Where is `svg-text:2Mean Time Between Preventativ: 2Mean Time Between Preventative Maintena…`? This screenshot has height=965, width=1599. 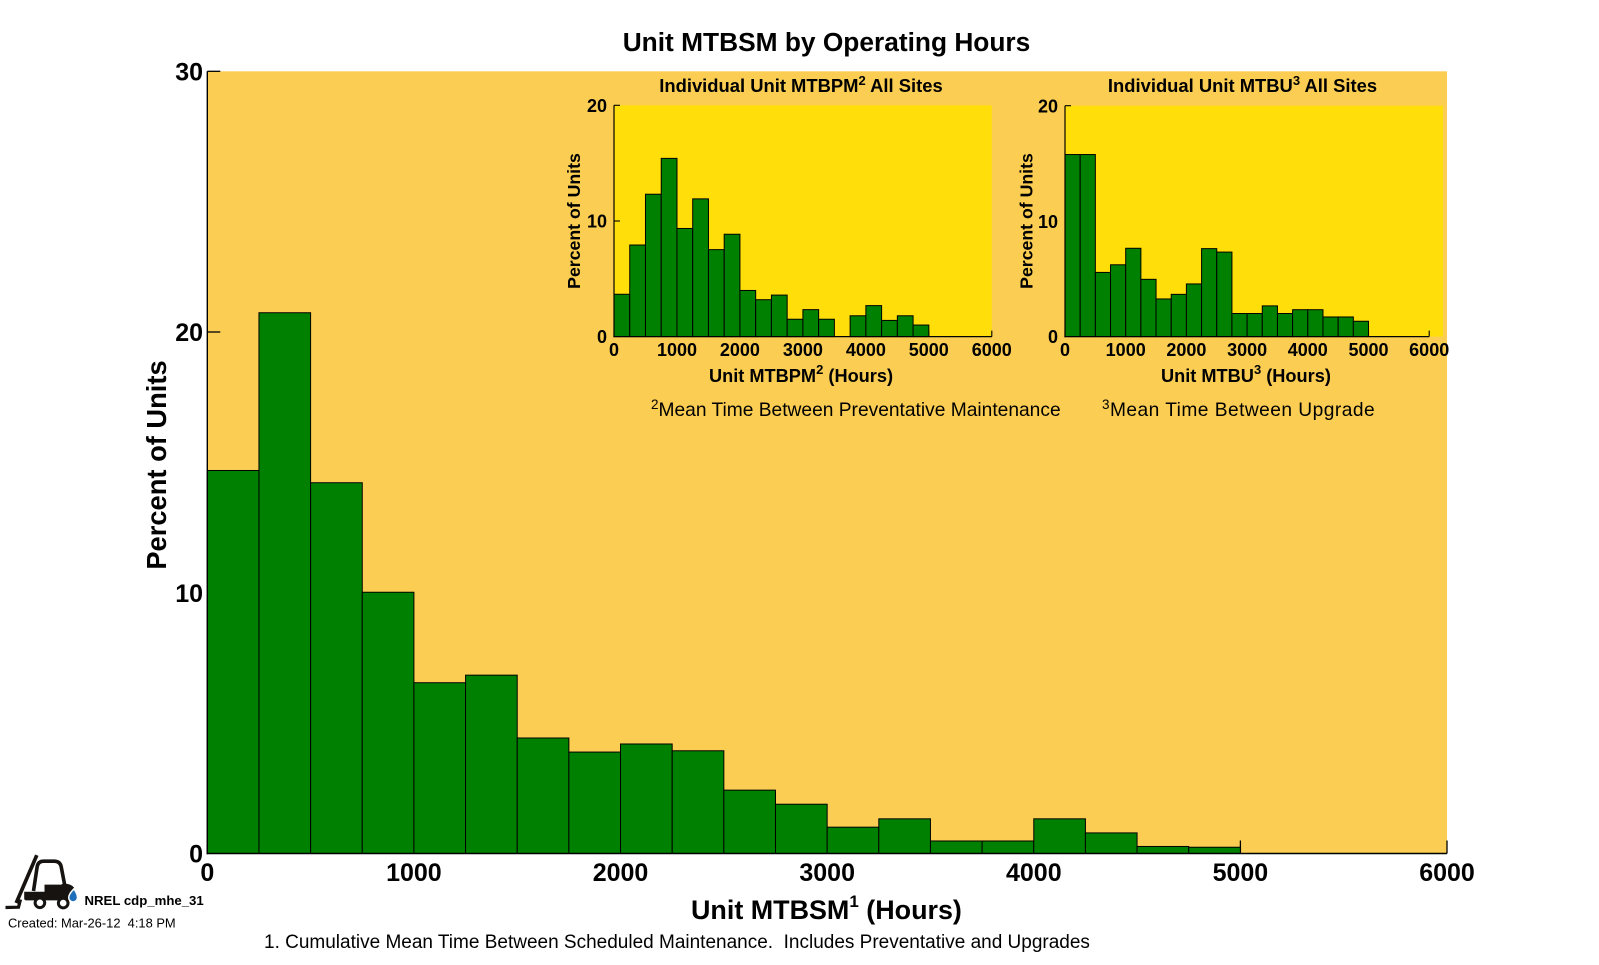
svg-text:2Mean Time Between Preventativ: 2Mean Time Between Preventative Maintena… is located at coordinates (856, 409).